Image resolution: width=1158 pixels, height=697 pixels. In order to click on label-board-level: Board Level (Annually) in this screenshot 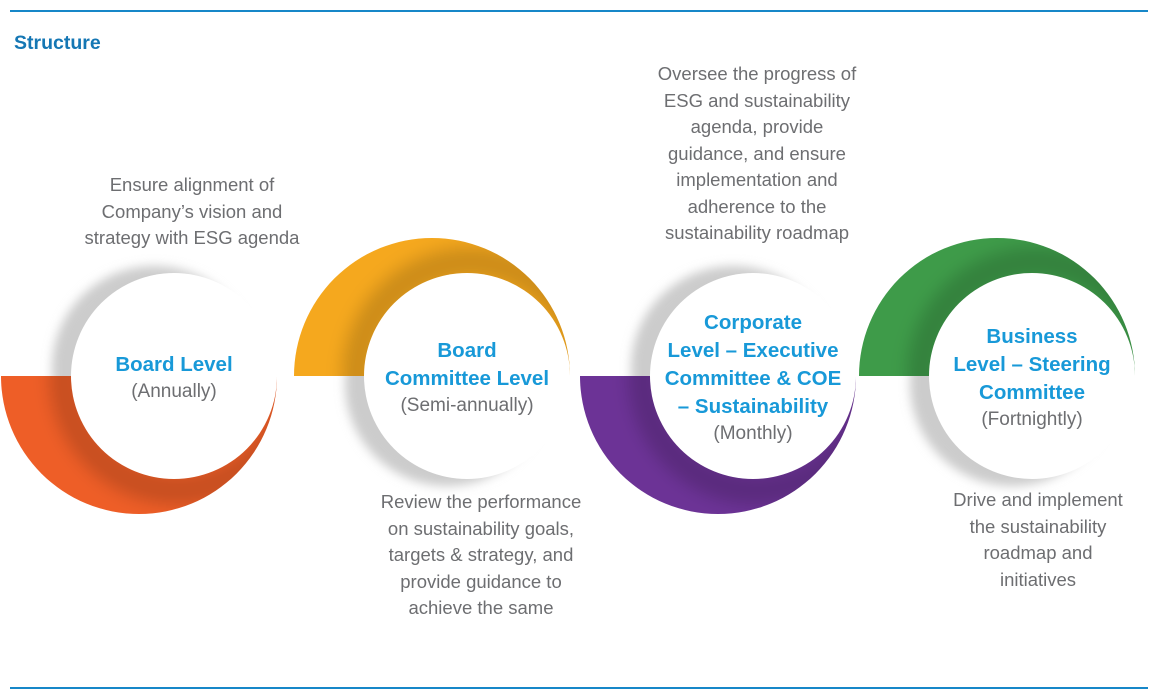, I will do `click(174, 378)`.